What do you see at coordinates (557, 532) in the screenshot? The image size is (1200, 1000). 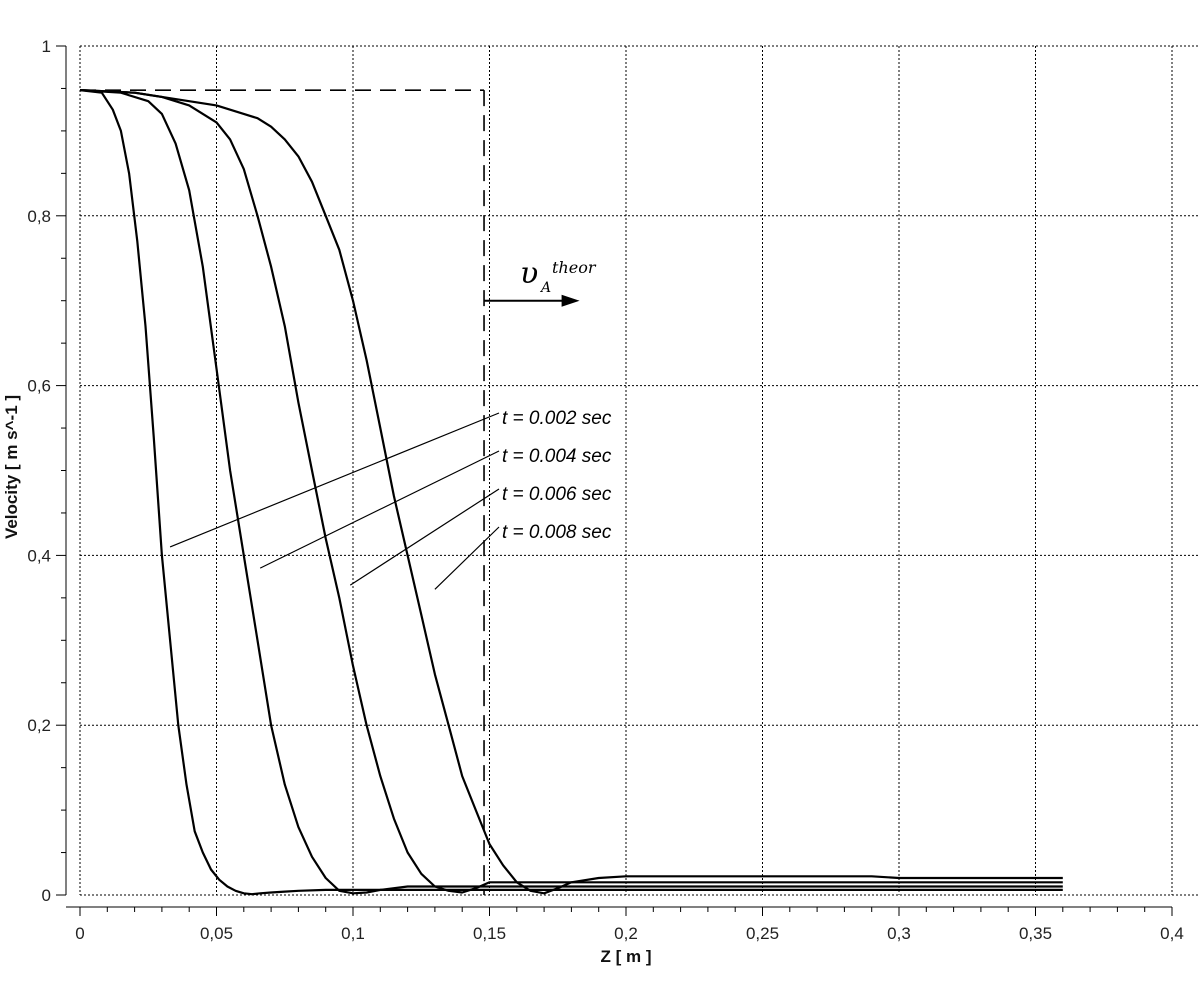 I see `series-label-4: t = 0.008 sec` at bounding box center [557, 532].